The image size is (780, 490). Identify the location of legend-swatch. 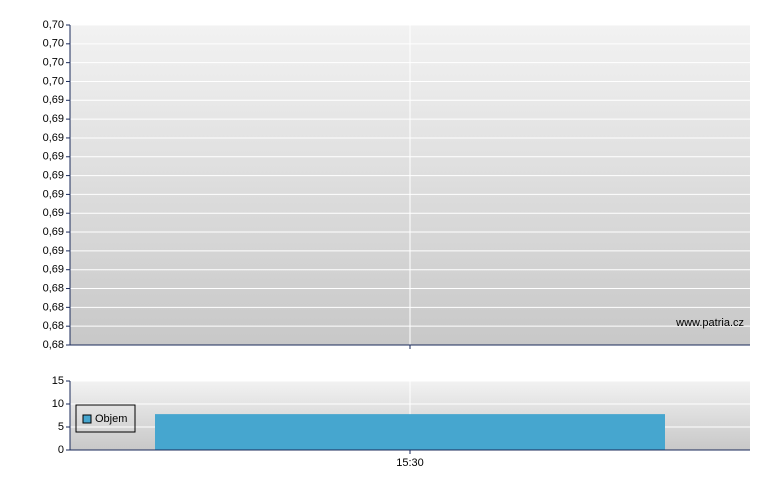
(87, 419).